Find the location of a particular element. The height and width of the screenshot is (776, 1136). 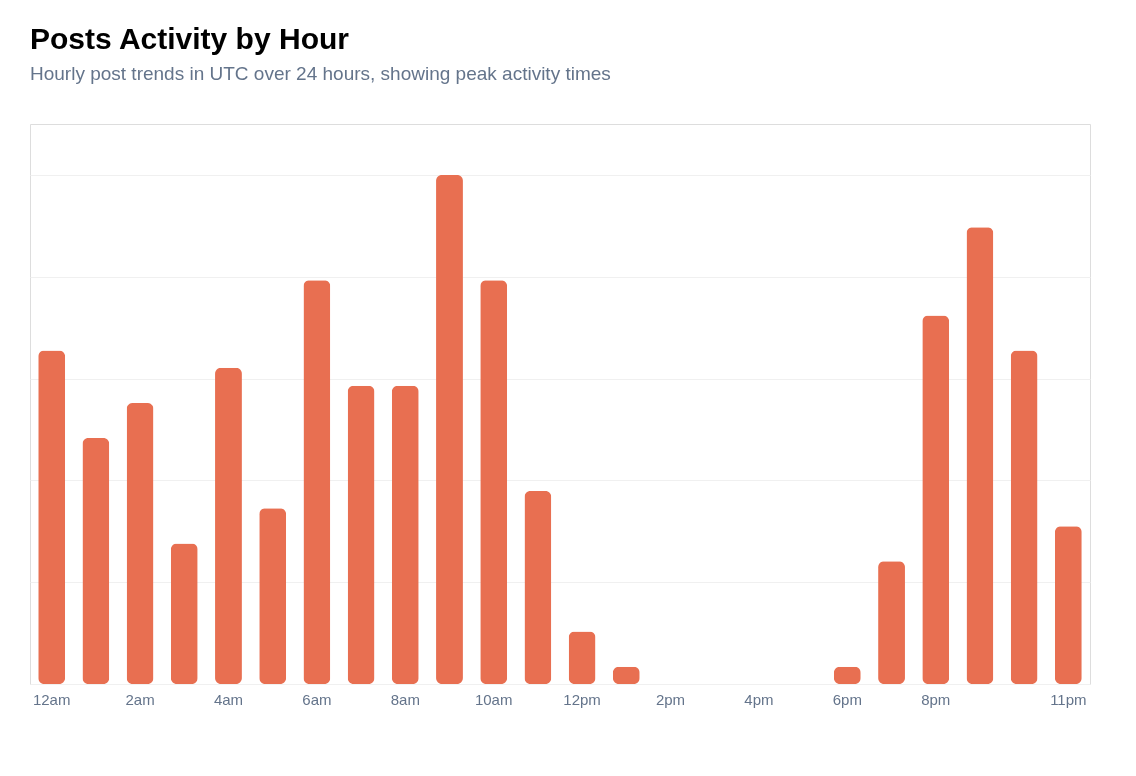

x-tick-label: 4am is located at coordinates (228, 699).